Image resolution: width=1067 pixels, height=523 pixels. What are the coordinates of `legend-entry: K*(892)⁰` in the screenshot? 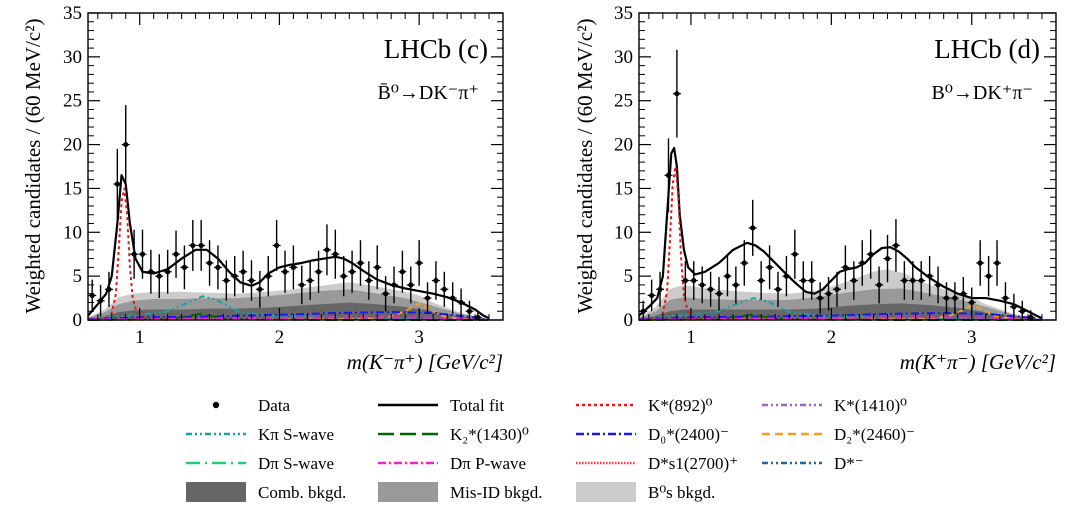 It's located at (644, 405).